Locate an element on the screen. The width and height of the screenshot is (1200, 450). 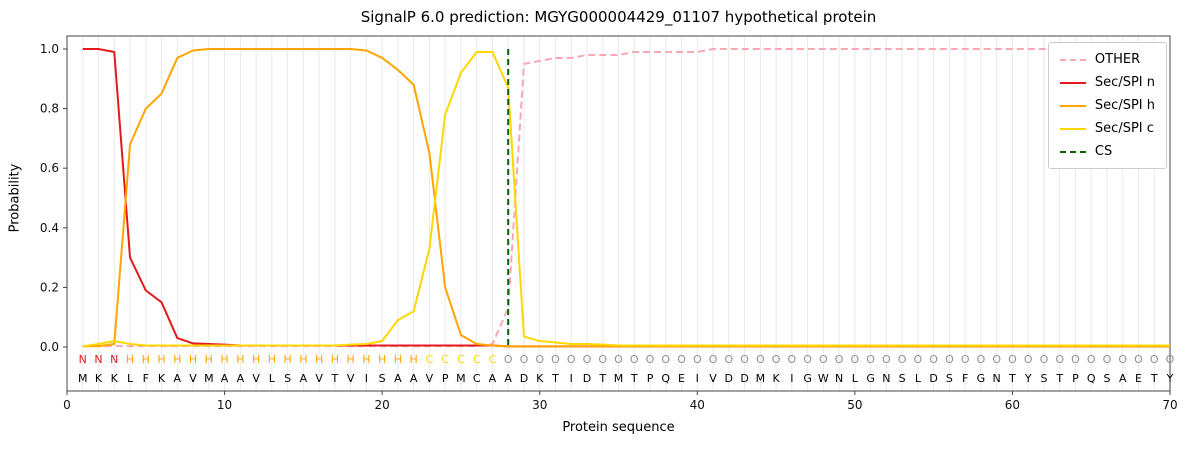
sequence-char: Q is located at coordinates (665, 378).